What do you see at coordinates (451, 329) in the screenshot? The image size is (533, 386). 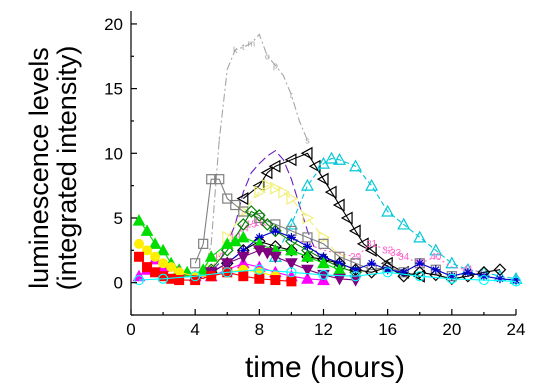 I see `x-tick-label-5: 20` at bounding box center [451, 329].